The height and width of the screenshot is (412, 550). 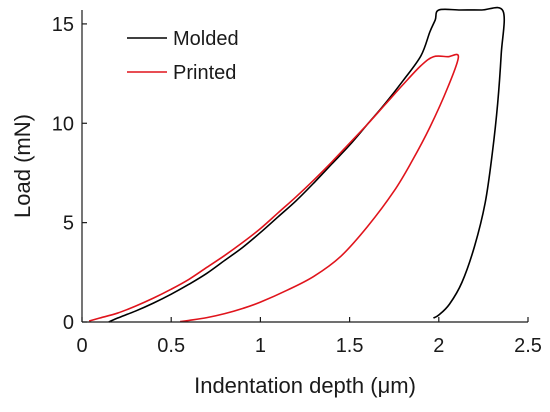 I want to click on y-tick-label: 10, so click(x=63, y=124).